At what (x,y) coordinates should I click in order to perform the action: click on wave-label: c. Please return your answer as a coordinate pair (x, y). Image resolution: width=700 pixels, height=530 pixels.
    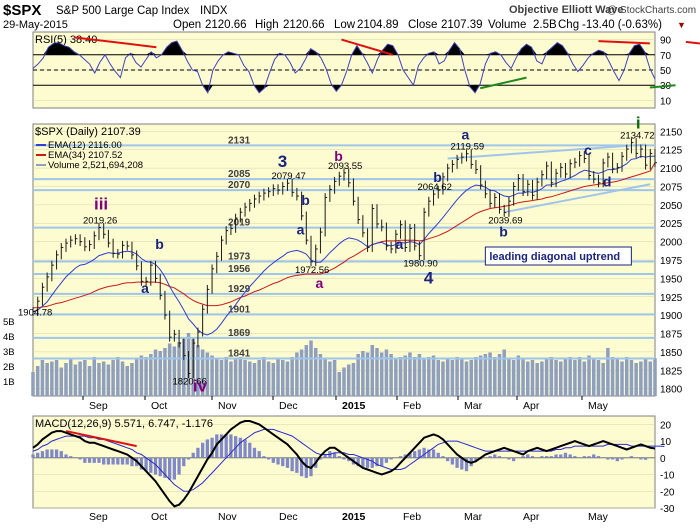
    Looking at the image, I should click on (588, 150).